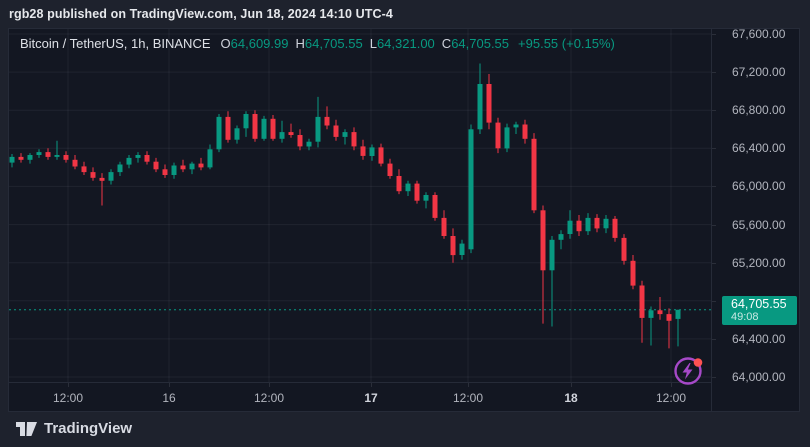  I want to click on current-price-value: 64,705.55, so click(759, 303).